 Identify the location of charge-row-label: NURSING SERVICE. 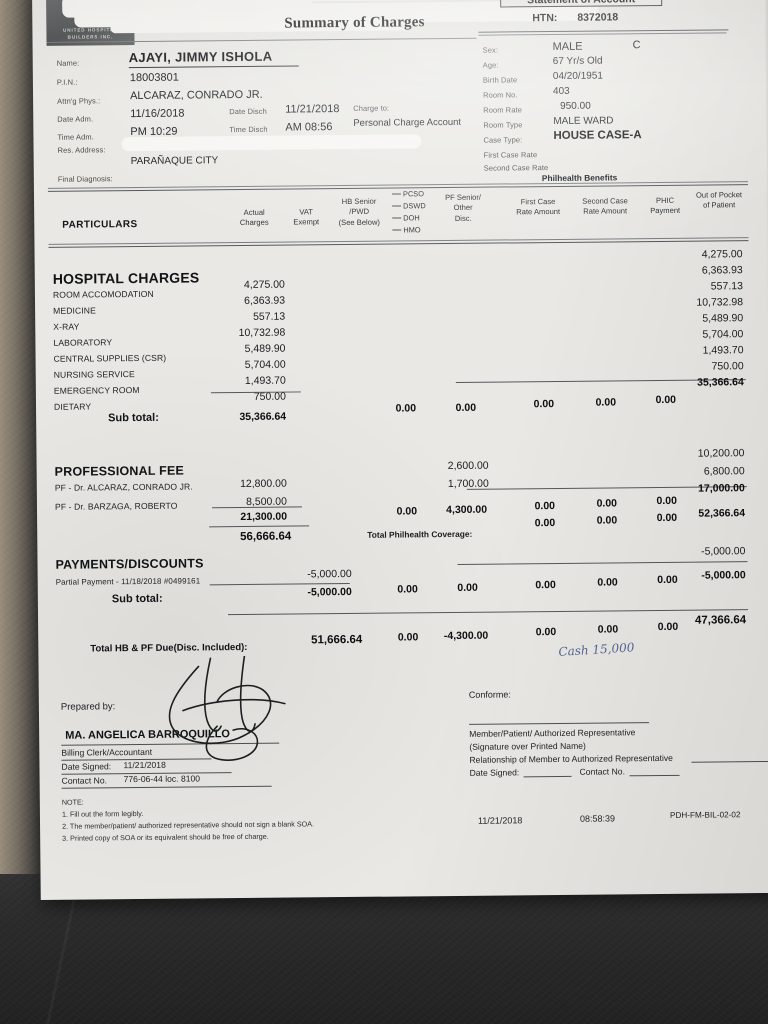
(94, 374).